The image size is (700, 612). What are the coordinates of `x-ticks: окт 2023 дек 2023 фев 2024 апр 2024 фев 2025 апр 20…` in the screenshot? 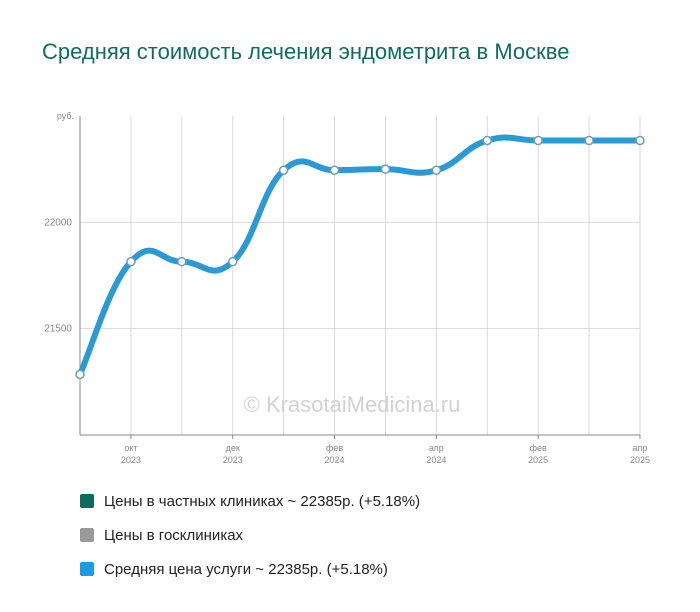 It's located at (385, 450).